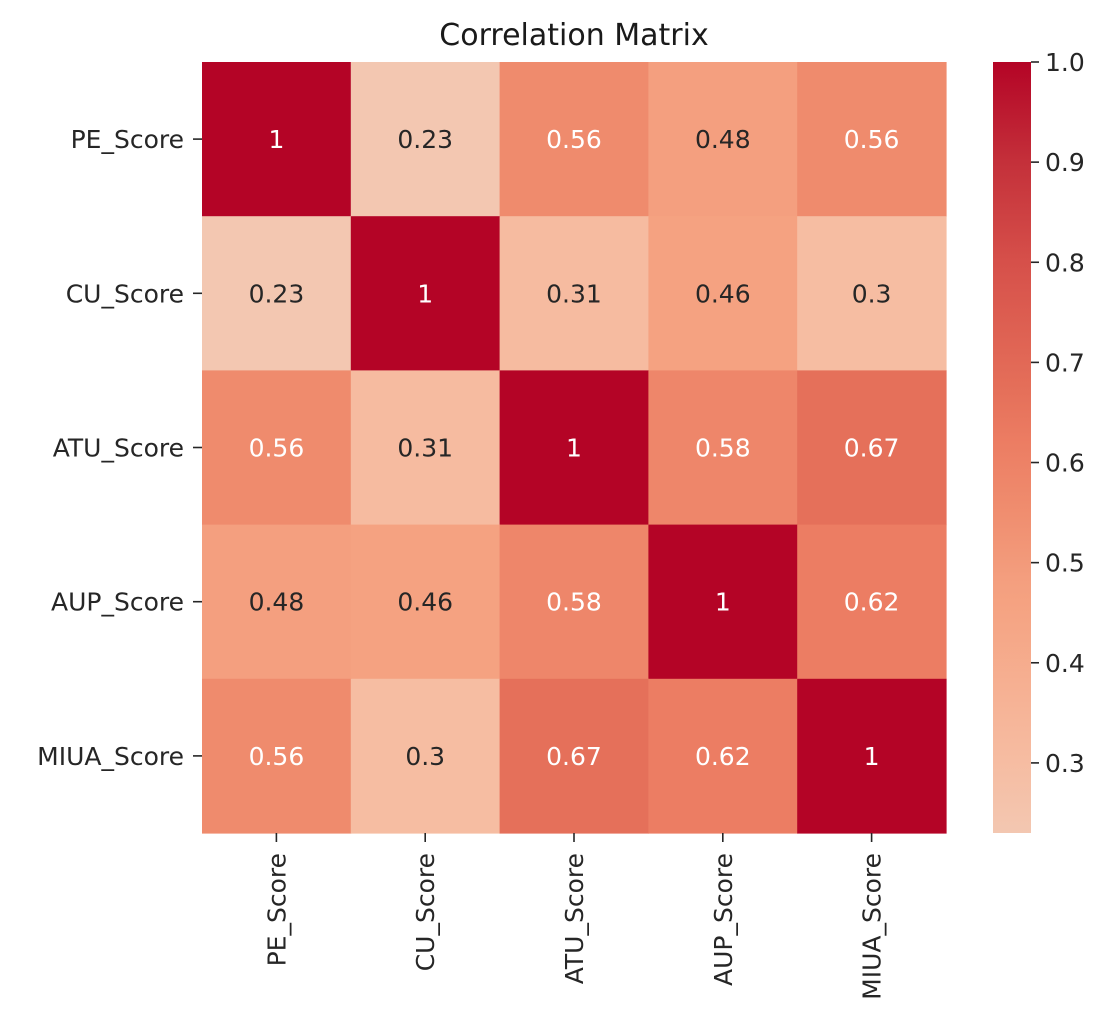 The image size is (1115, 1035). I want to click on x-tick-label: PE_Score, so click(276, 909).